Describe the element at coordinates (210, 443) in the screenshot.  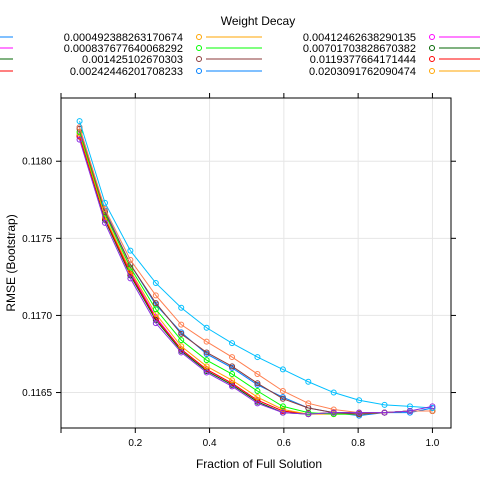
I see `x-tick-label: 0.4` at that location.